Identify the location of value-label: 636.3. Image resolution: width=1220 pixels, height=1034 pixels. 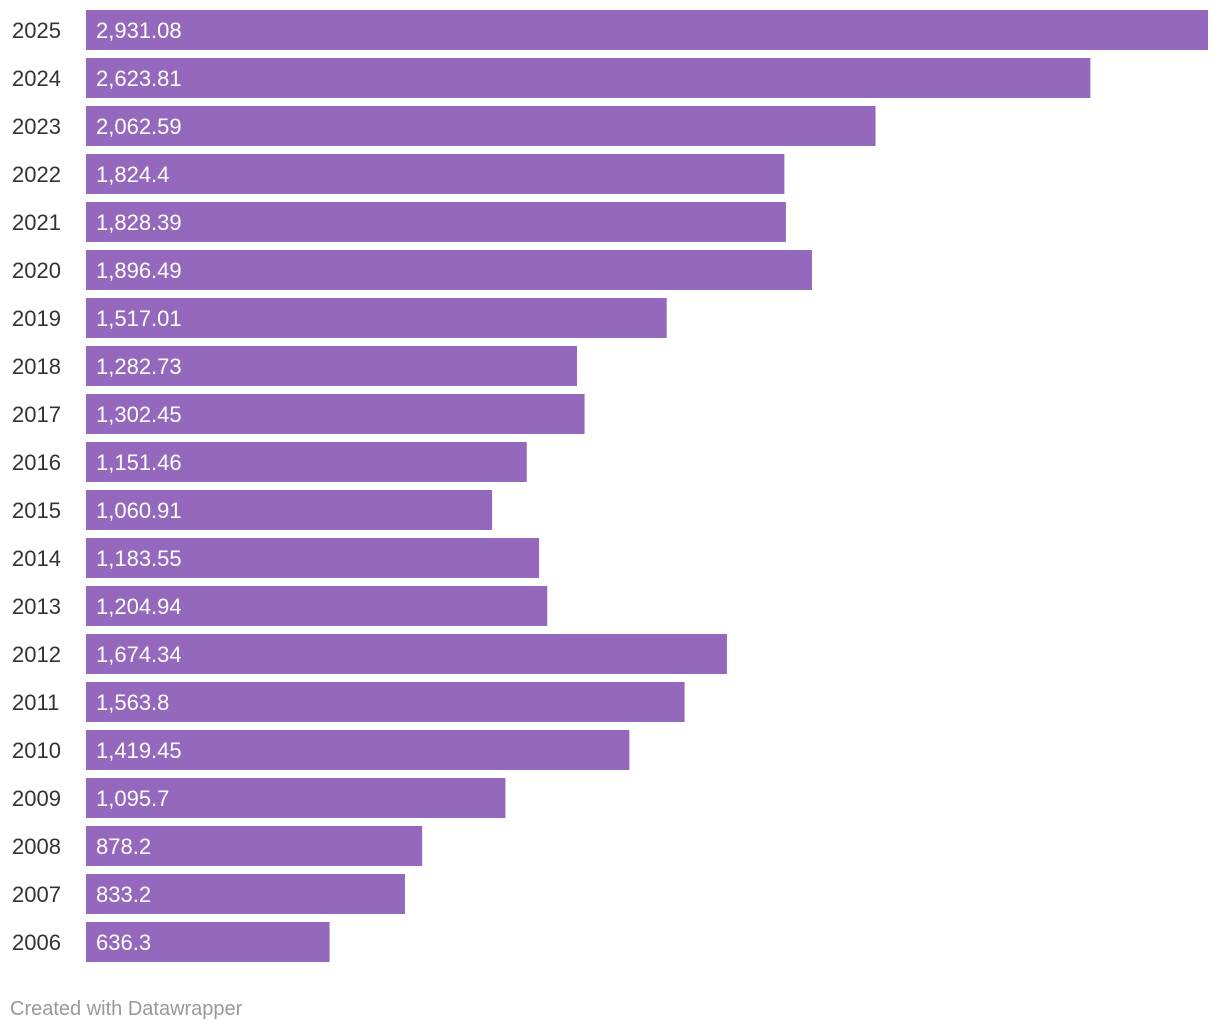
(123, 942).